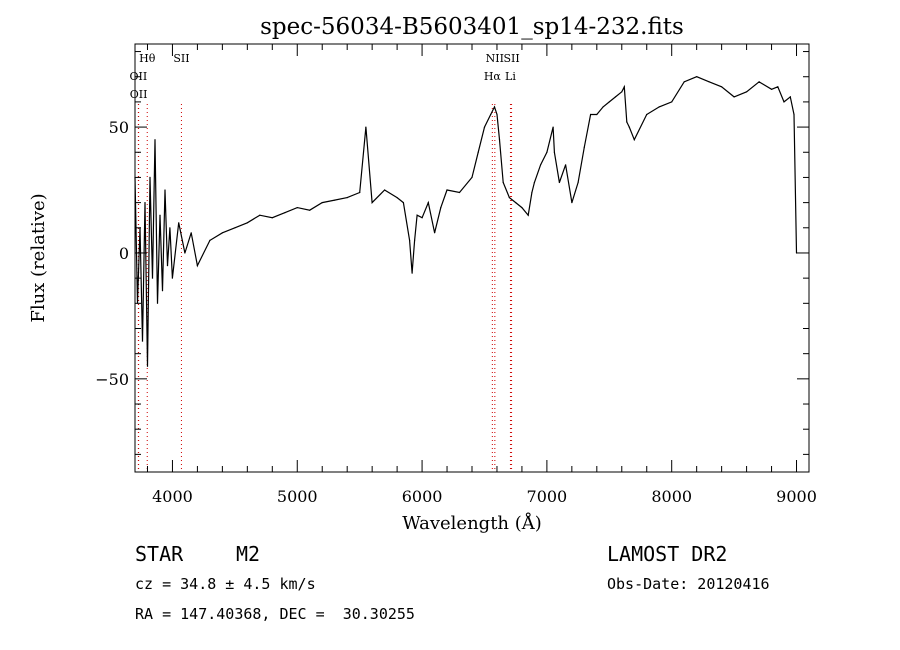 The image size is (900, 650). What do you see at coordinates (547, 496) in the screenshot?
I see `x-tick-label: 7000` at bounding box center [547, 496].